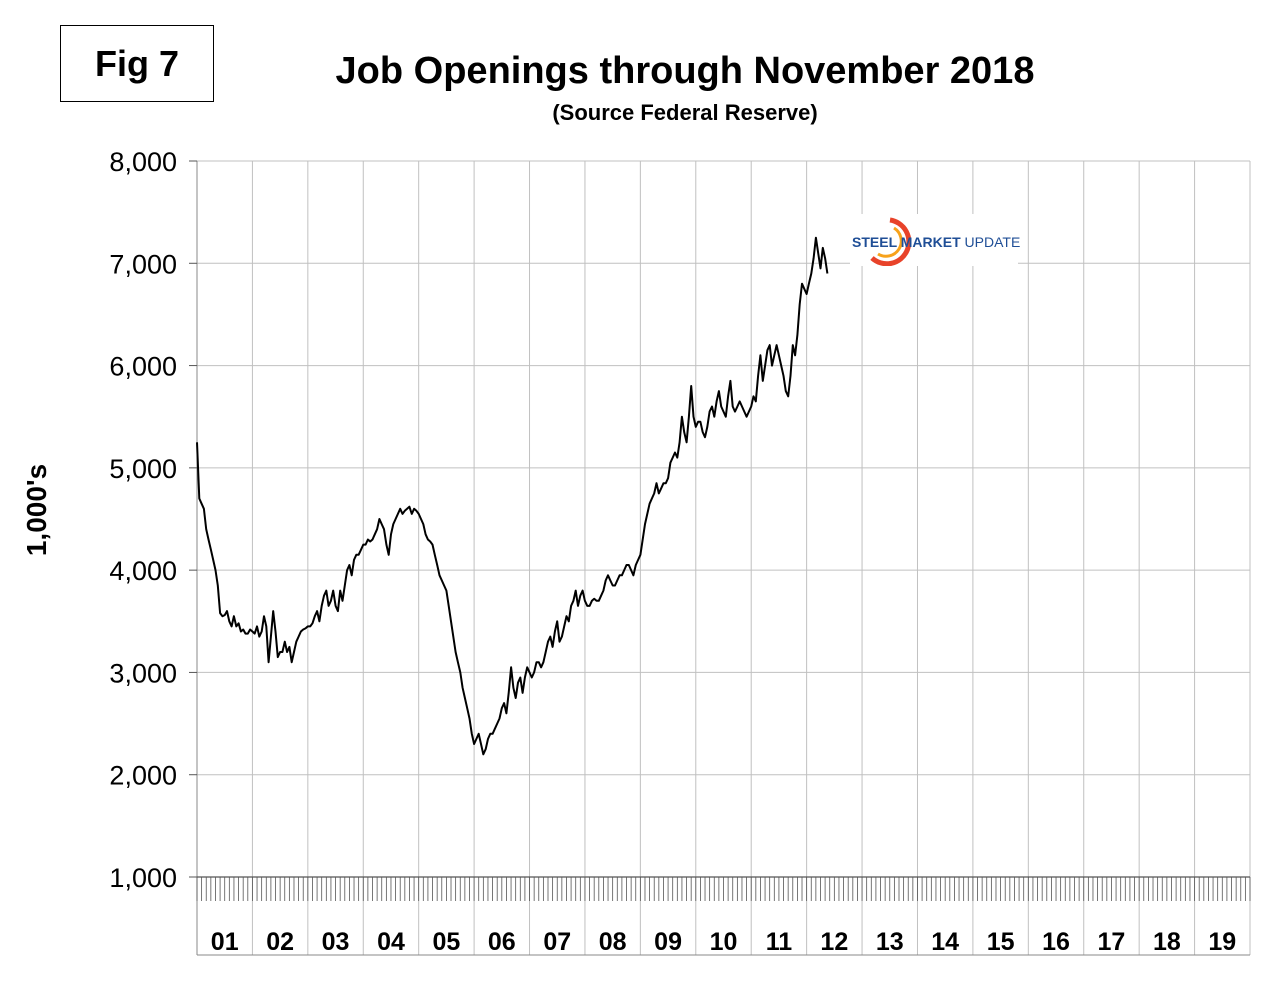 The image size is (1287, 990). What do you see at coordinates (557, 942) in the screenshot?
I see `x-tick-label: 07` at bounding box center [557, 942].